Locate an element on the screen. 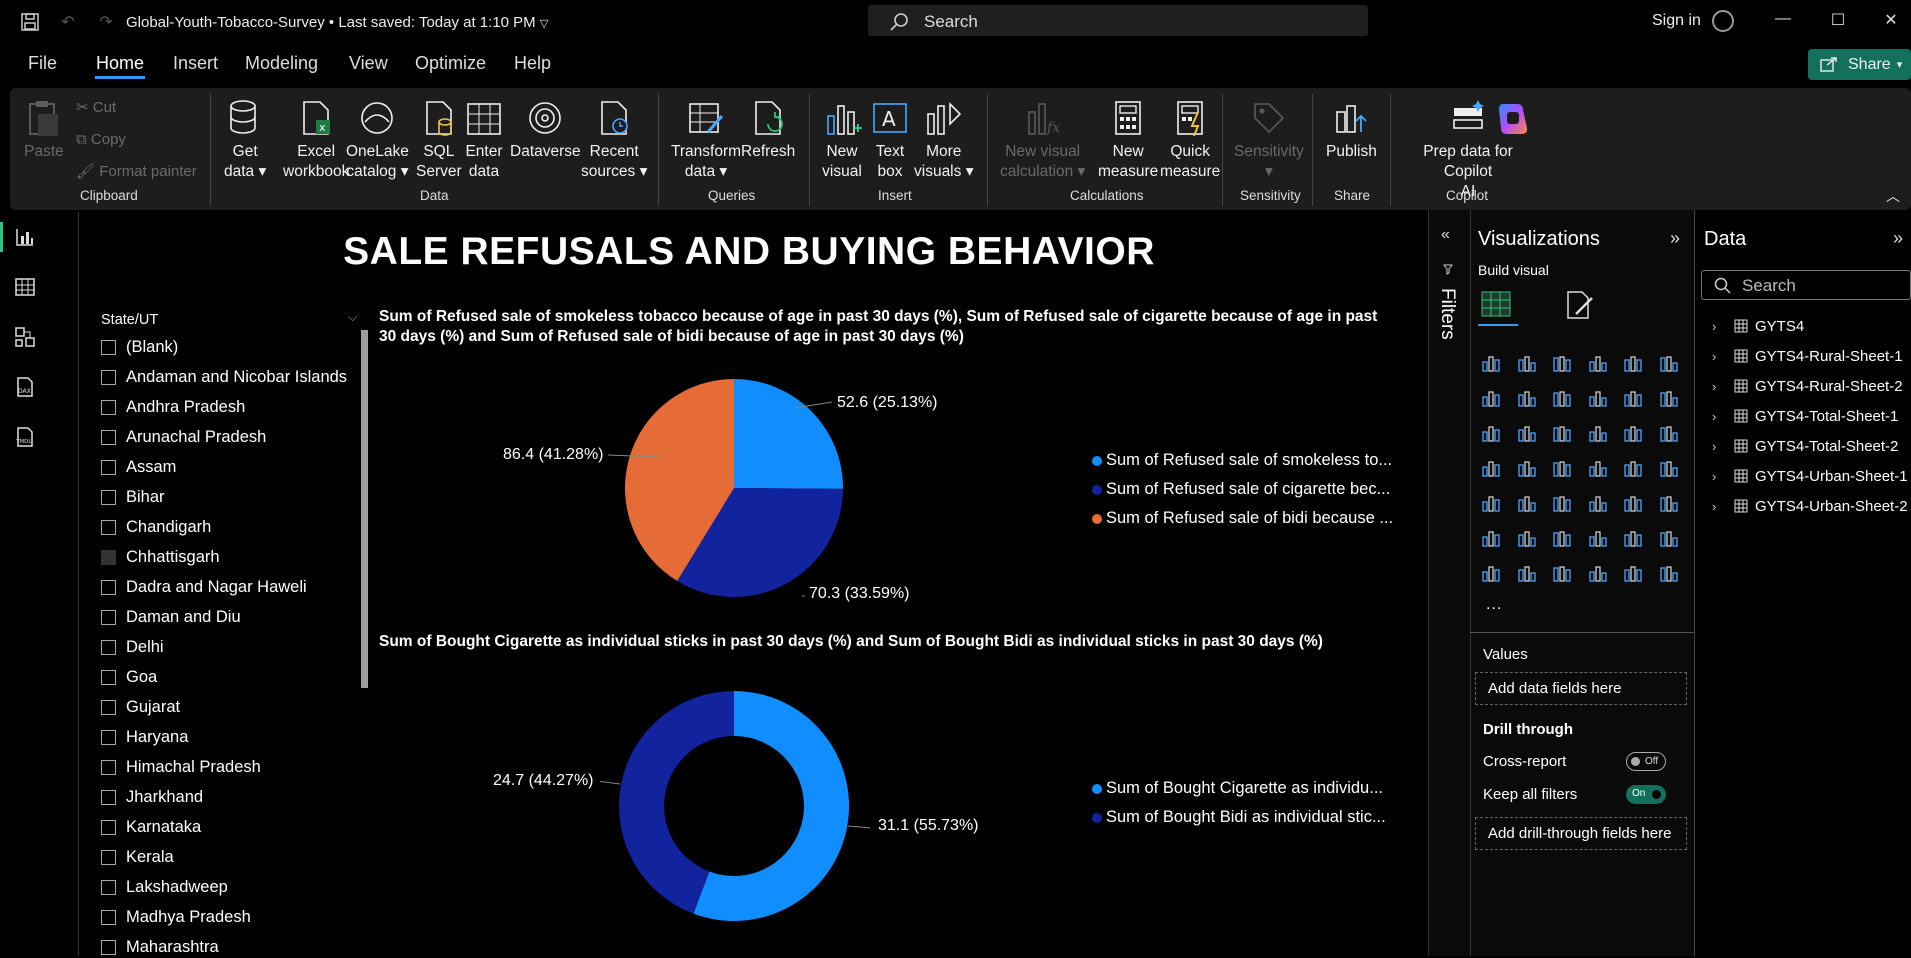 This screenshot has height=958, width=1911. area-visual-icon is located at coordinates (1528, 399).